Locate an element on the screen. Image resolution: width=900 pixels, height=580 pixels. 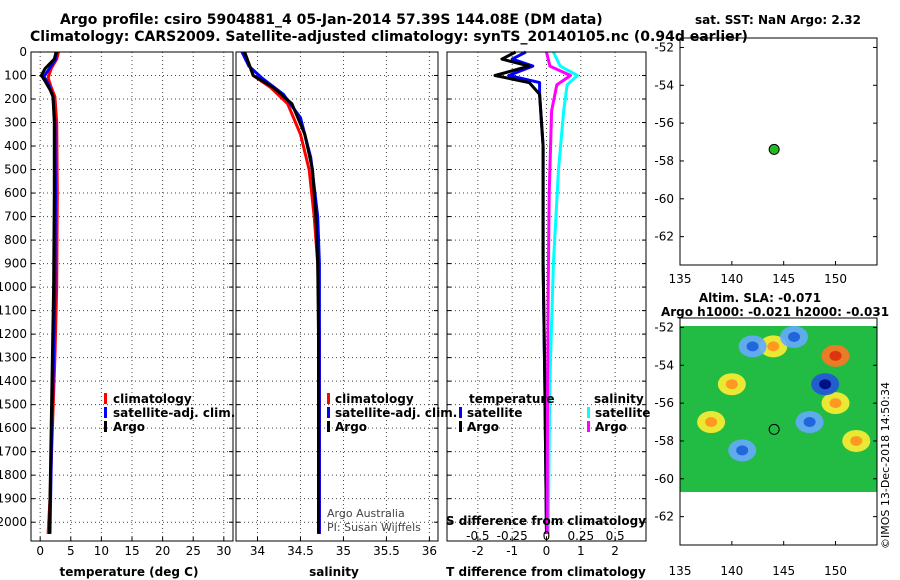
difference-x-tick-label: 0 is located at coordinates (547, 551).